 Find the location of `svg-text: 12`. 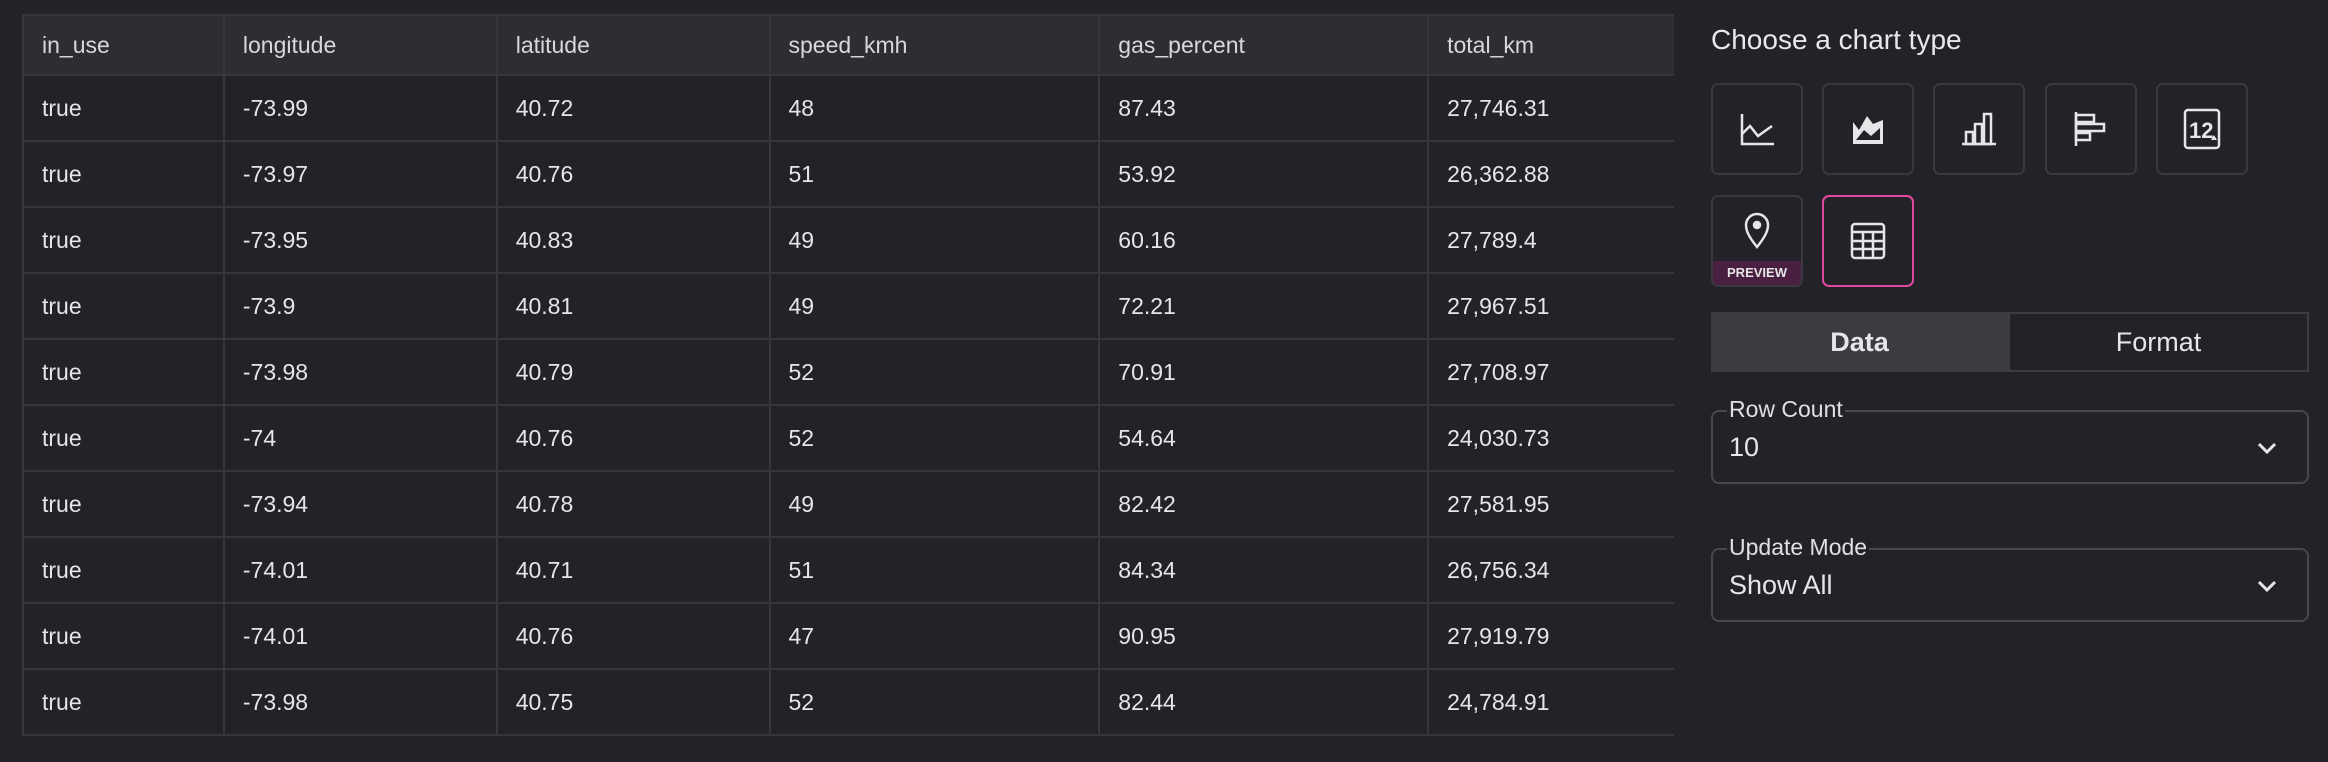

svg-text: 12 is located at coordinates (2201, 130).